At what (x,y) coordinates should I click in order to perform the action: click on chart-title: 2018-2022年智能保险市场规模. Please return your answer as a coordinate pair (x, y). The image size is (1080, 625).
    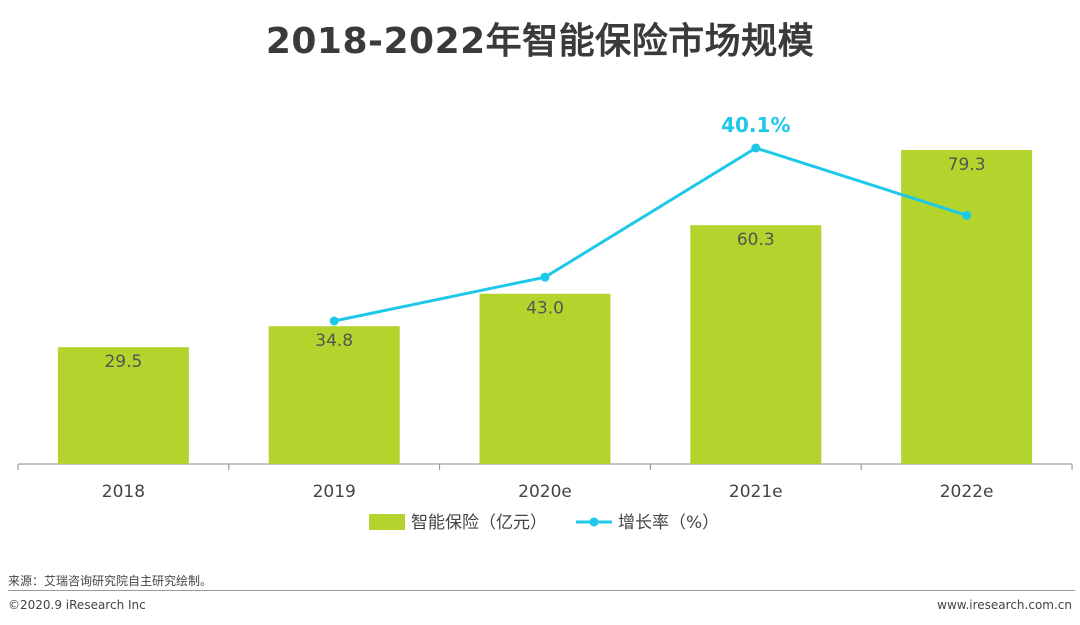
    Looking at the image, I should click on (540, 41).